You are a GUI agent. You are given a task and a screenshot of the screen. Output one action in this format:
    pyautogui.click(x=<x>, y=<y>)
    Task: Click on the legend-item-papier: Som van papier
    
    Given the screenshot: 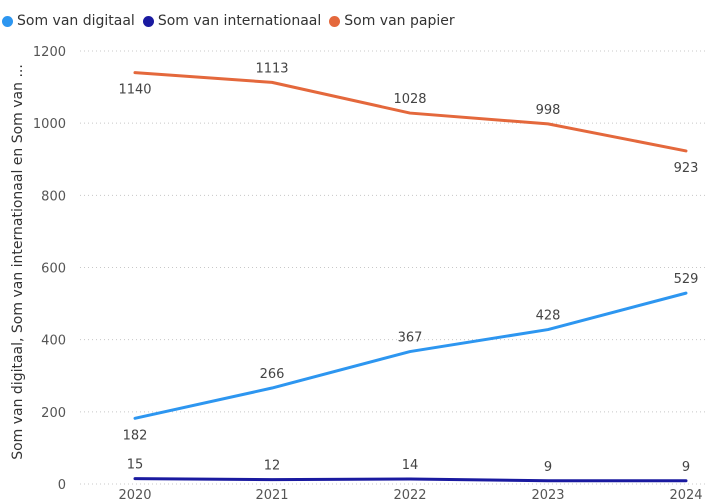 What is the action you would take?
    pyautogui.click(x=392, y=21)
    